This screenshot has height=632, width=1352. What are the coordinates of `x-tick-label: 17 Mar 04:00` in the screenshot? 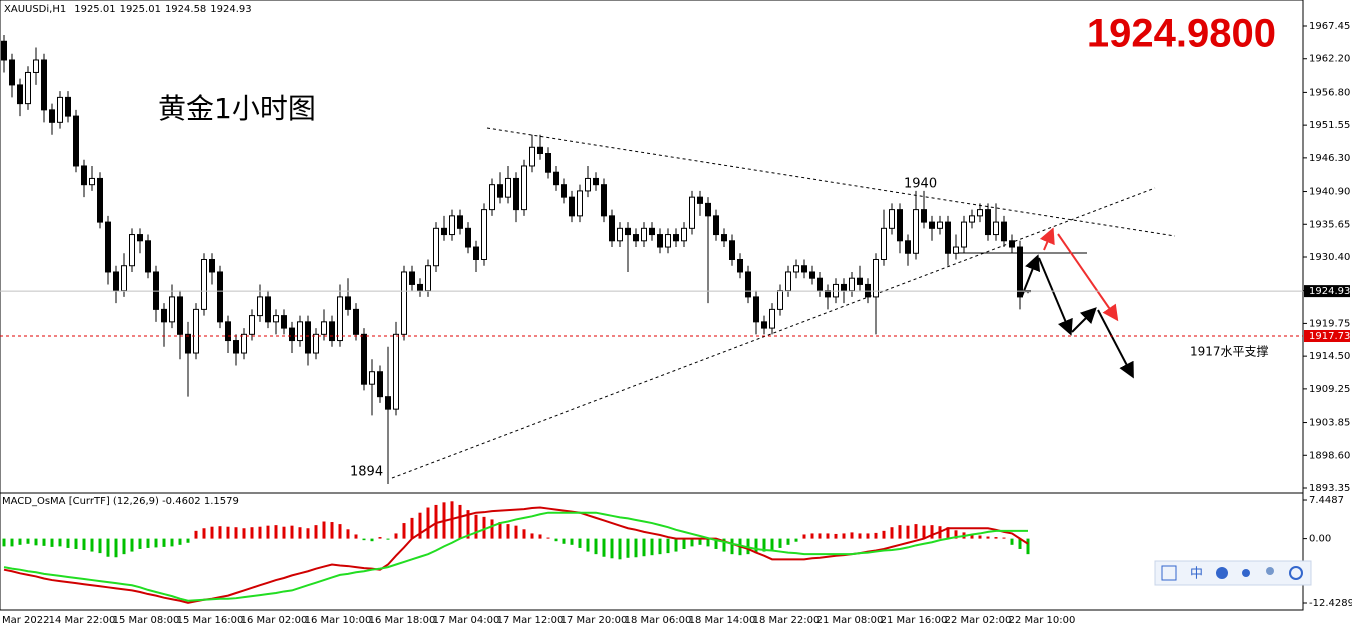 It's located at (466, 620).